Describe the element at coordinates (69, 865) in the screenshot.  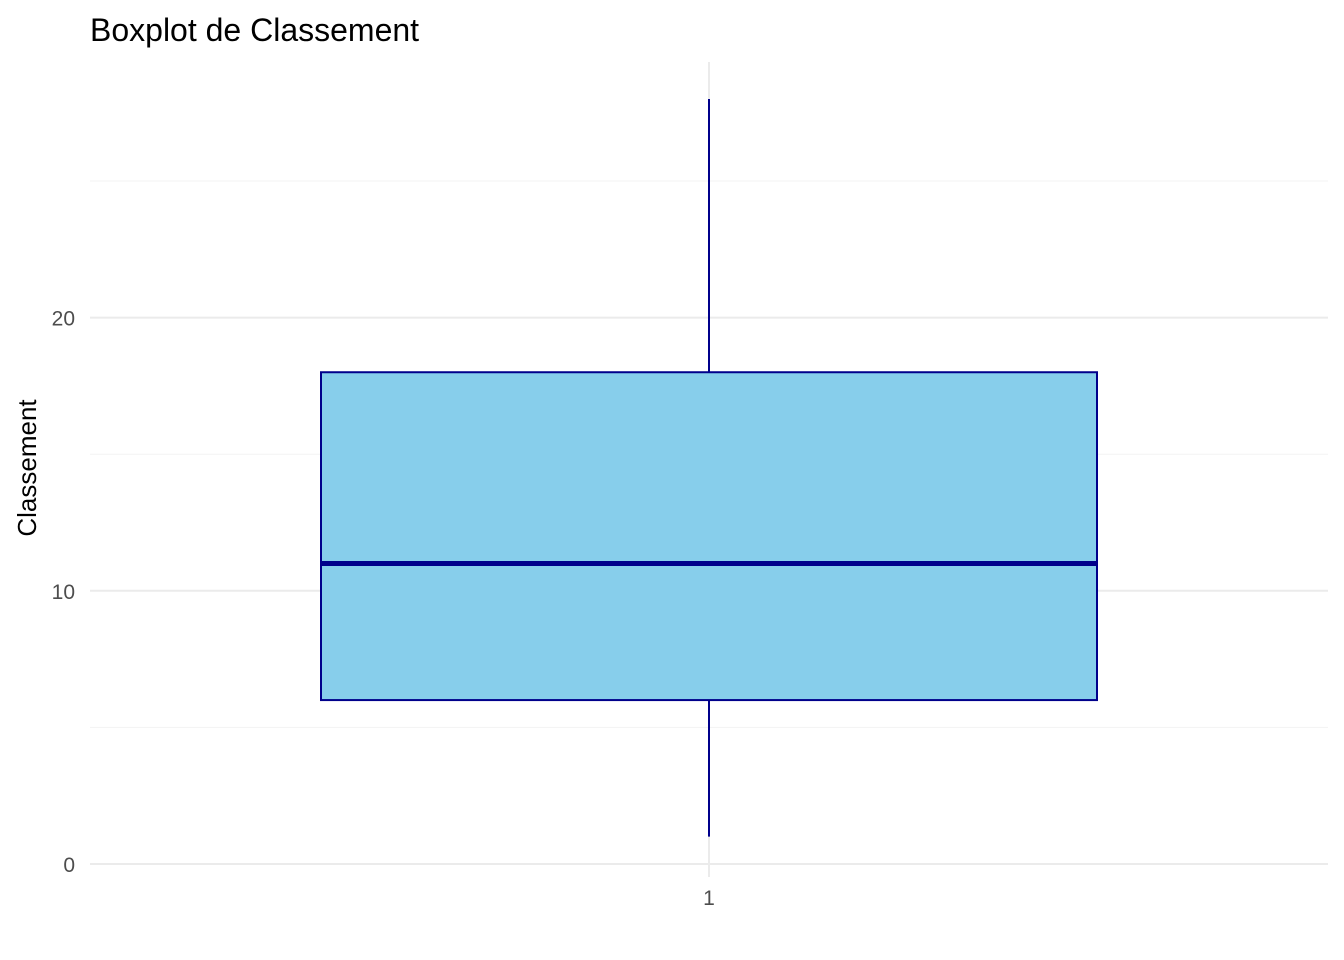
I see `y-tick-label: 0` at that location.